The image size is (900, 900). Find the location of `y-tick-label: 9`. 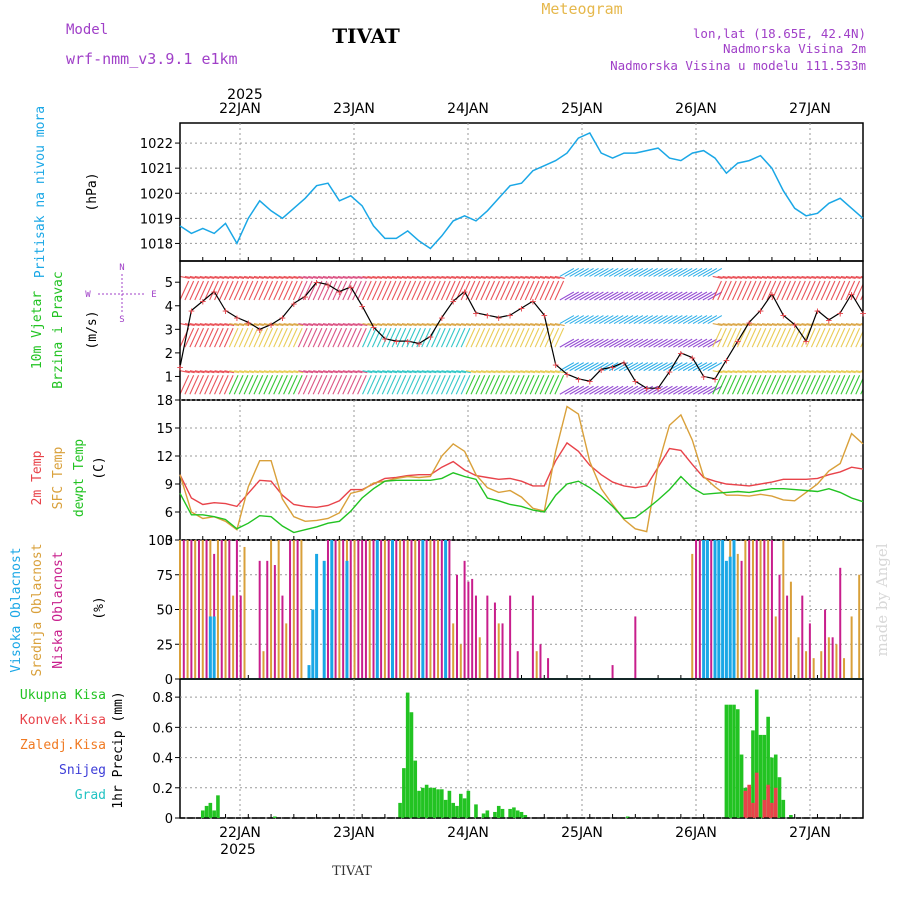

y-tick-label: 9 is located at coordinates (169, 485).